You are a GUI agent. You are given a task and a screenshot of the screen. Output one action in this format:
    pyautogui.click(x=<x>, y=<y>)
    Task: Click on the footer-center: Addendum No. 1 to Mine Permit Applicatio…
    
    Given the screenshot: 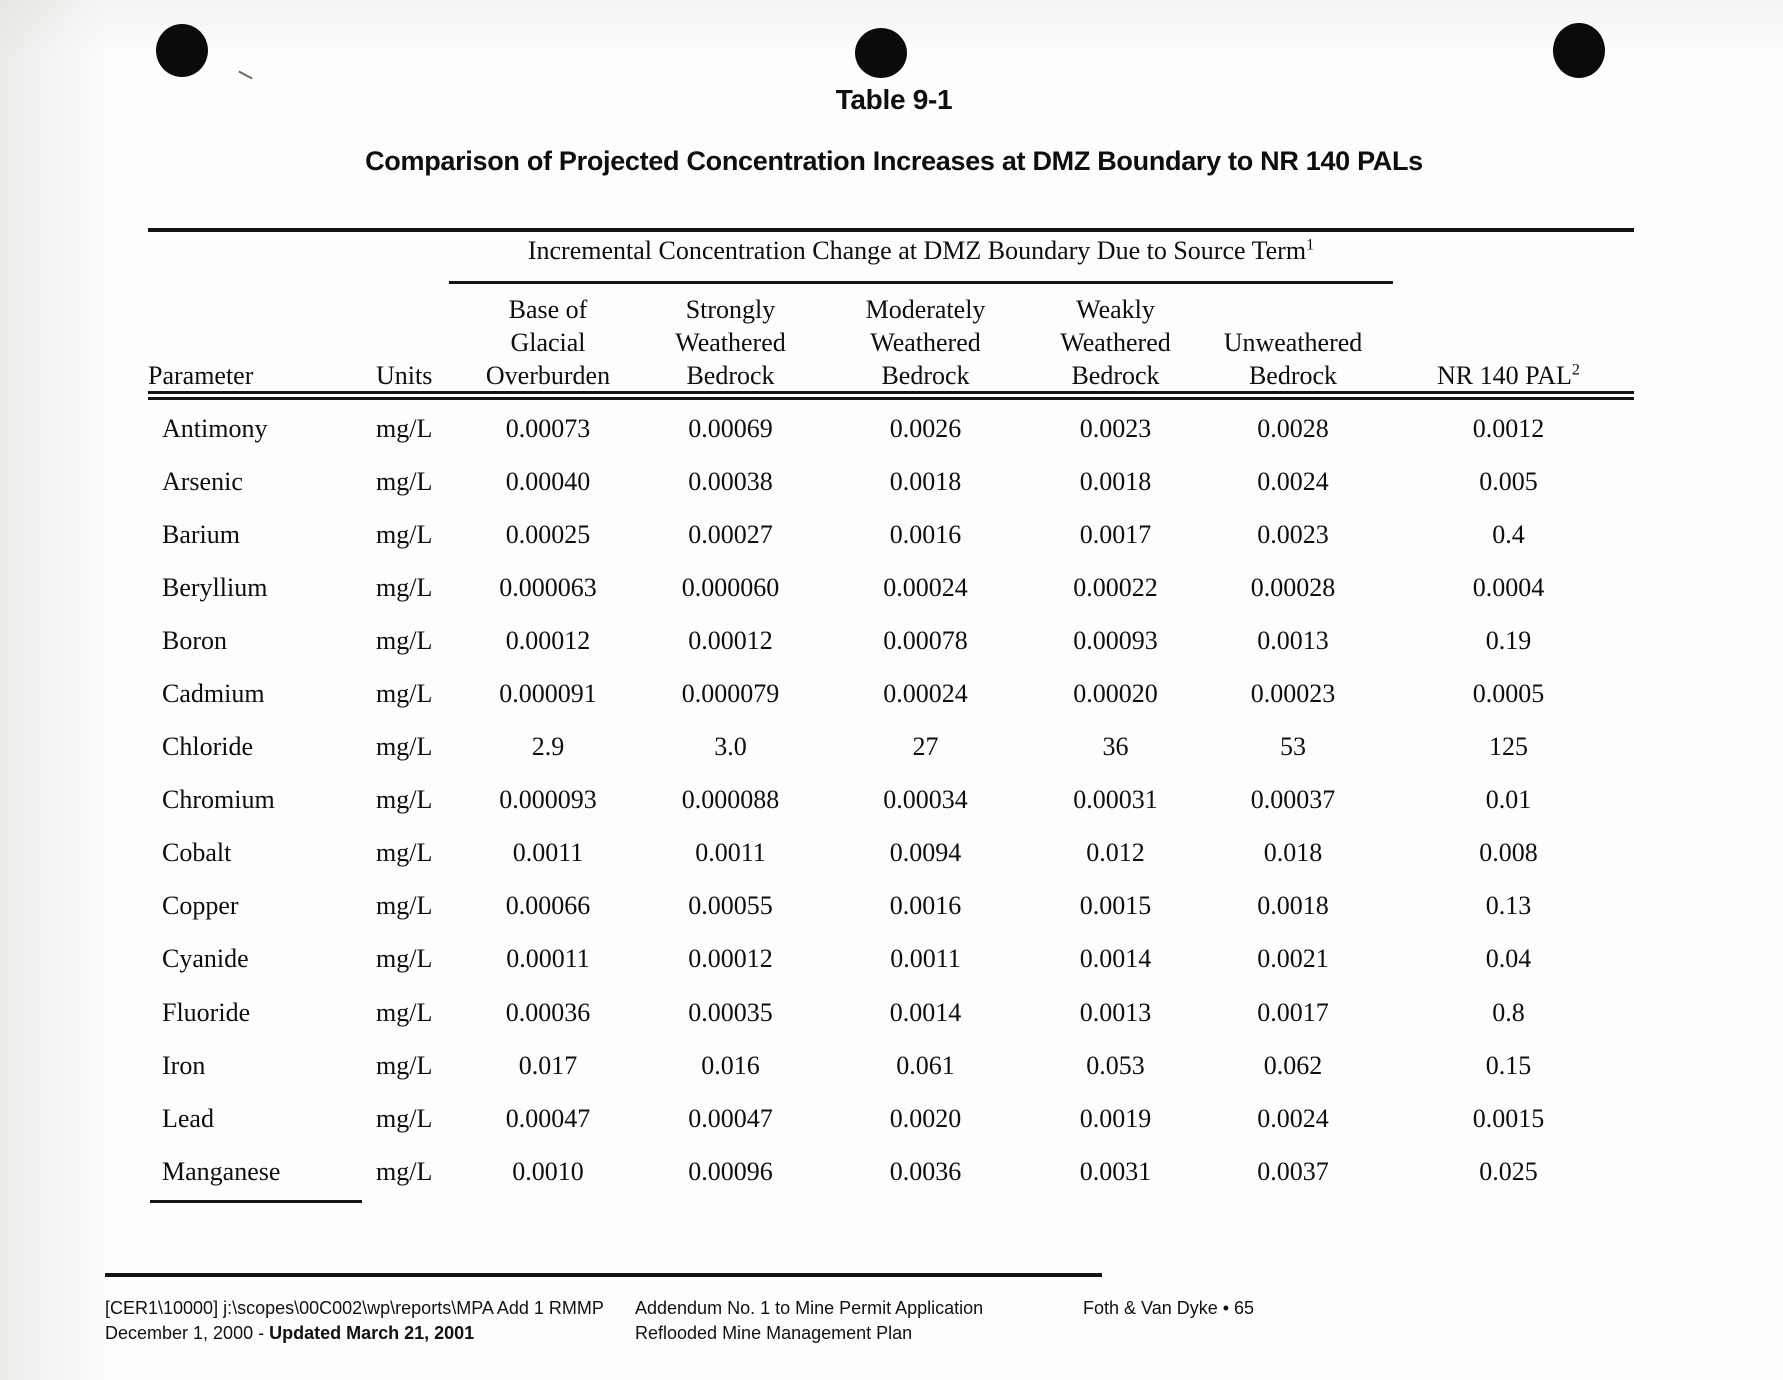 What is the action you would take?
    pyautogui.click(x=809, y=1321)
    